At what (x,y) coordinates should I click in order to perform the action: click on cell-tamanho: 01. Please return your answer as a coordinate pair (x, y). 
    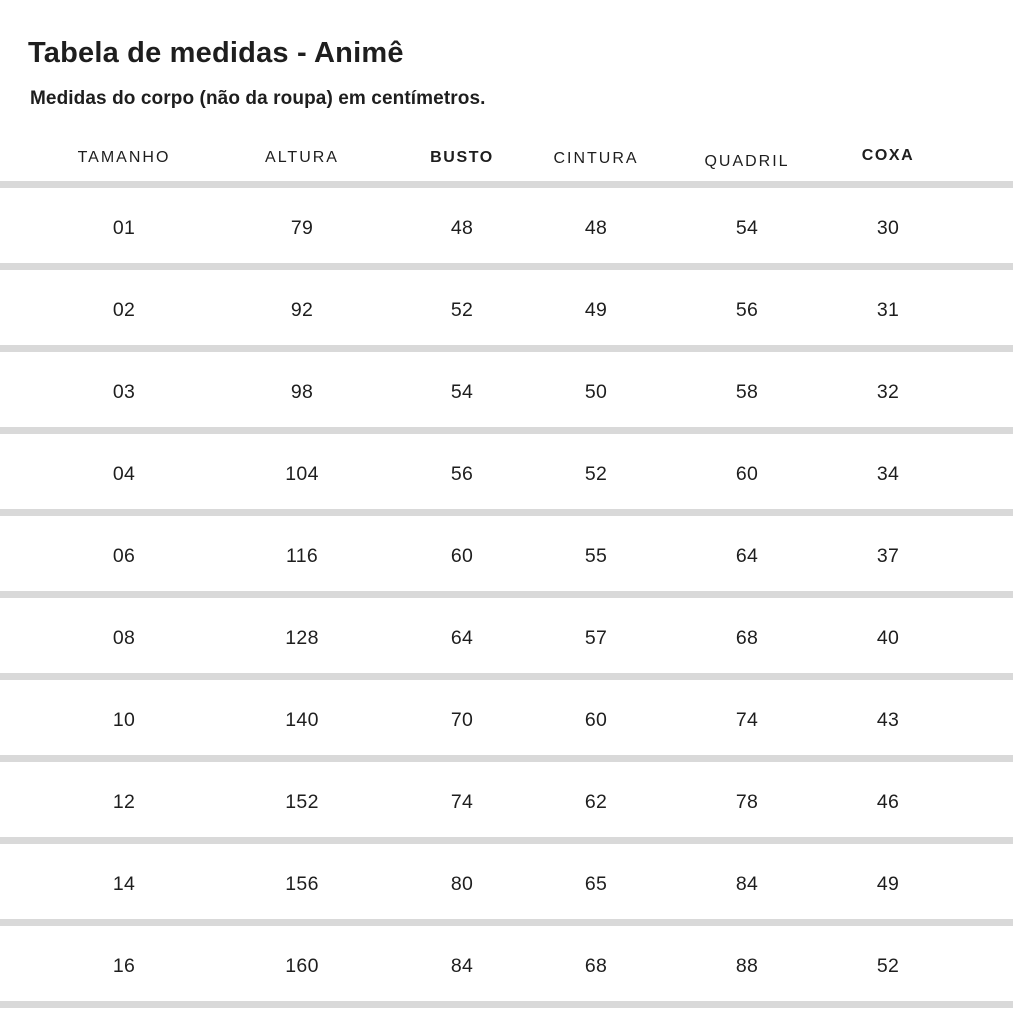
    Looking at the image, I should click on (124, 227).